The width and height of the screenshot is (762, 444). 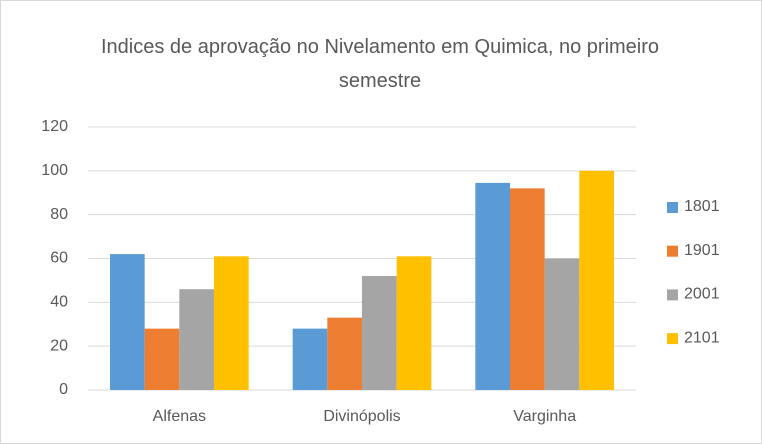 I want to click on y-tick-label: 80, so click(x=59, y=214).